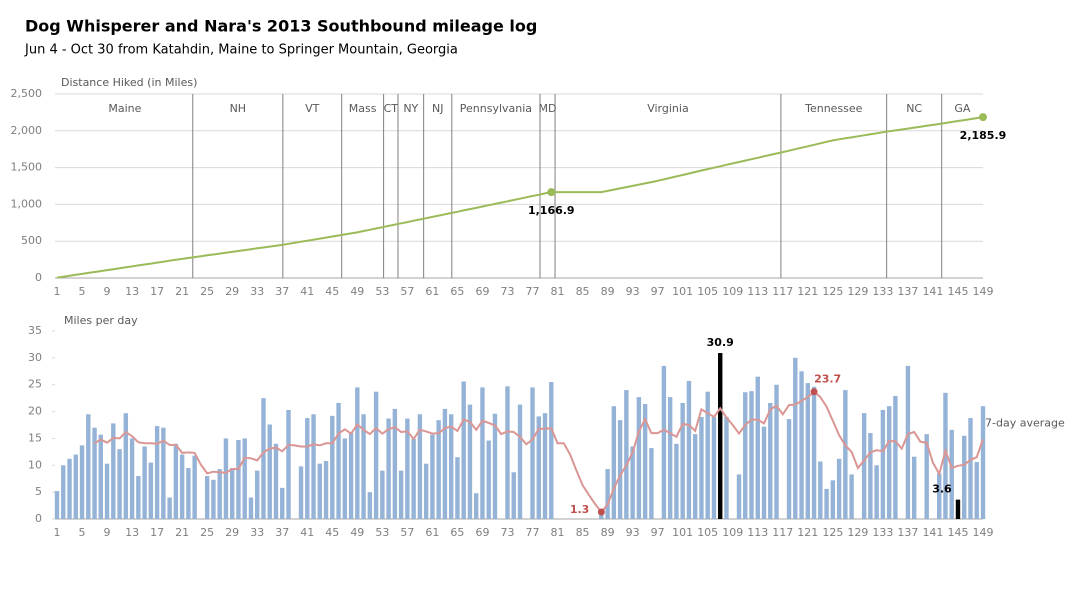  Describe the element at coordinates (962, 108) in the screenshot. I see `state-label: GA` at that location.